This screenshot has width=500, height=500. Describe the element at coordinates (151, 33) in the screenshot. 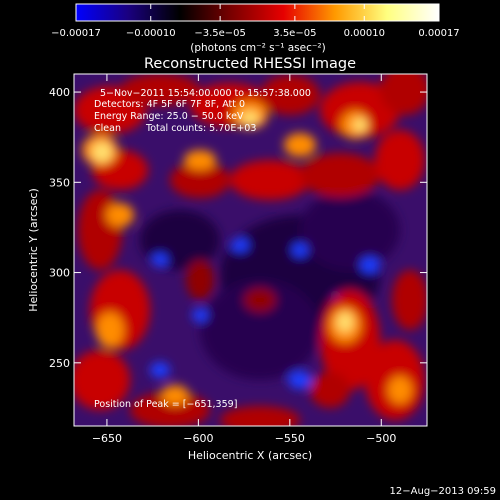

I see `colorbar-tick-label: −0.00010` at that location.